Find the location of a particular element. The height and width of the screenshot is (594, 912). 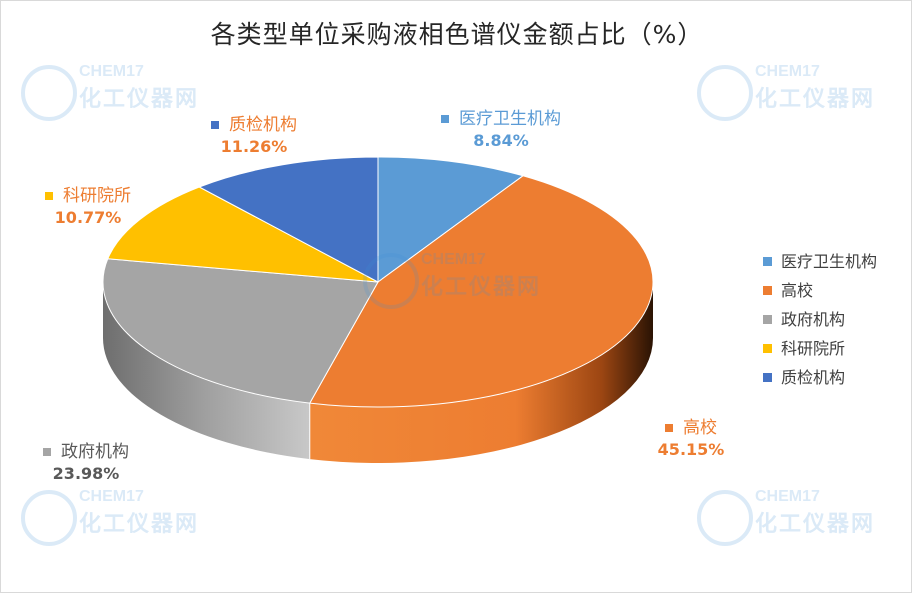

legend-item: 政府机构 is located at coordinates (820, 319).